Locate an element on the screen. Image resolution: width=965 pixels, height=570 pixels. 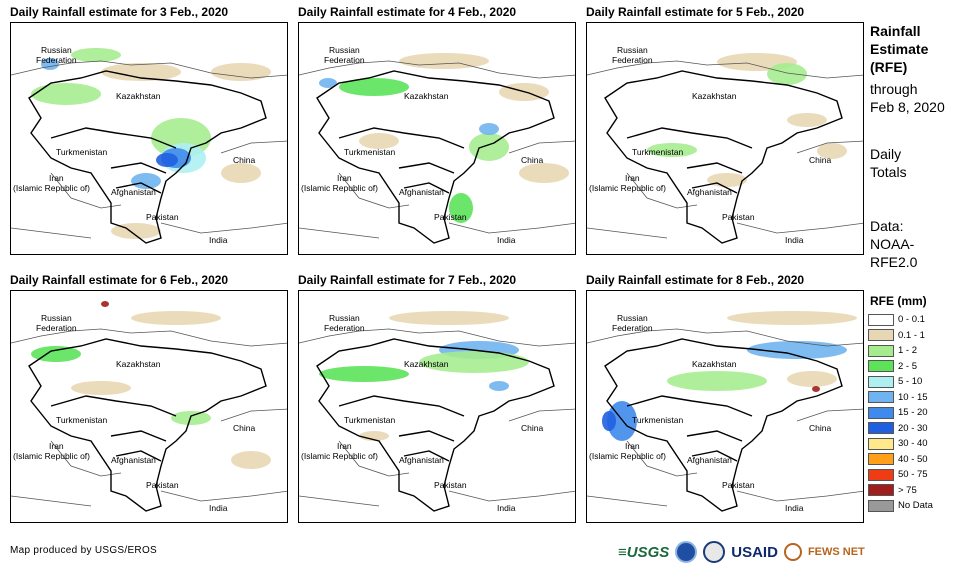
noaa-logo-icon is located at coordinates (686, 552).